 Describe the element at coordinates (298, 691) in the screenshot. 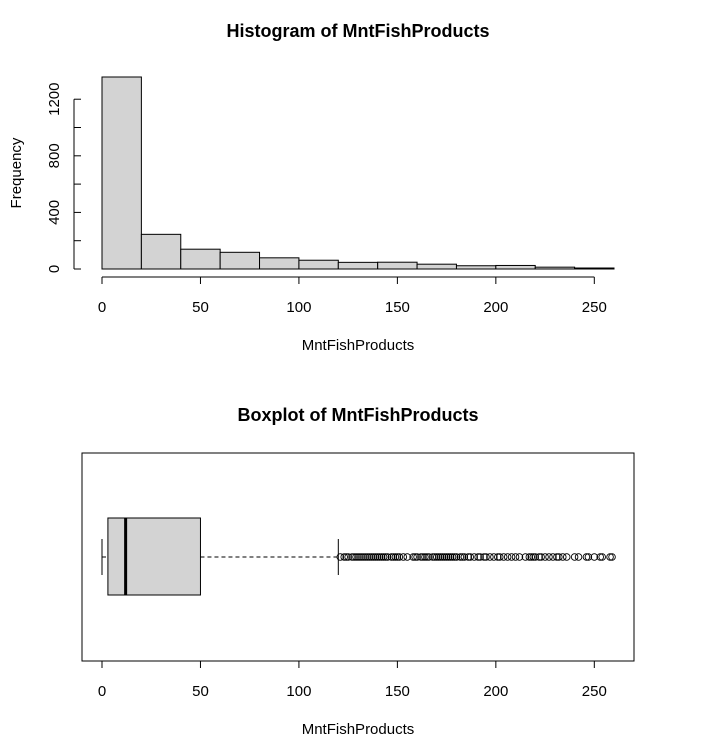

I see `boxplot-x-tick-label: 100` at that location.